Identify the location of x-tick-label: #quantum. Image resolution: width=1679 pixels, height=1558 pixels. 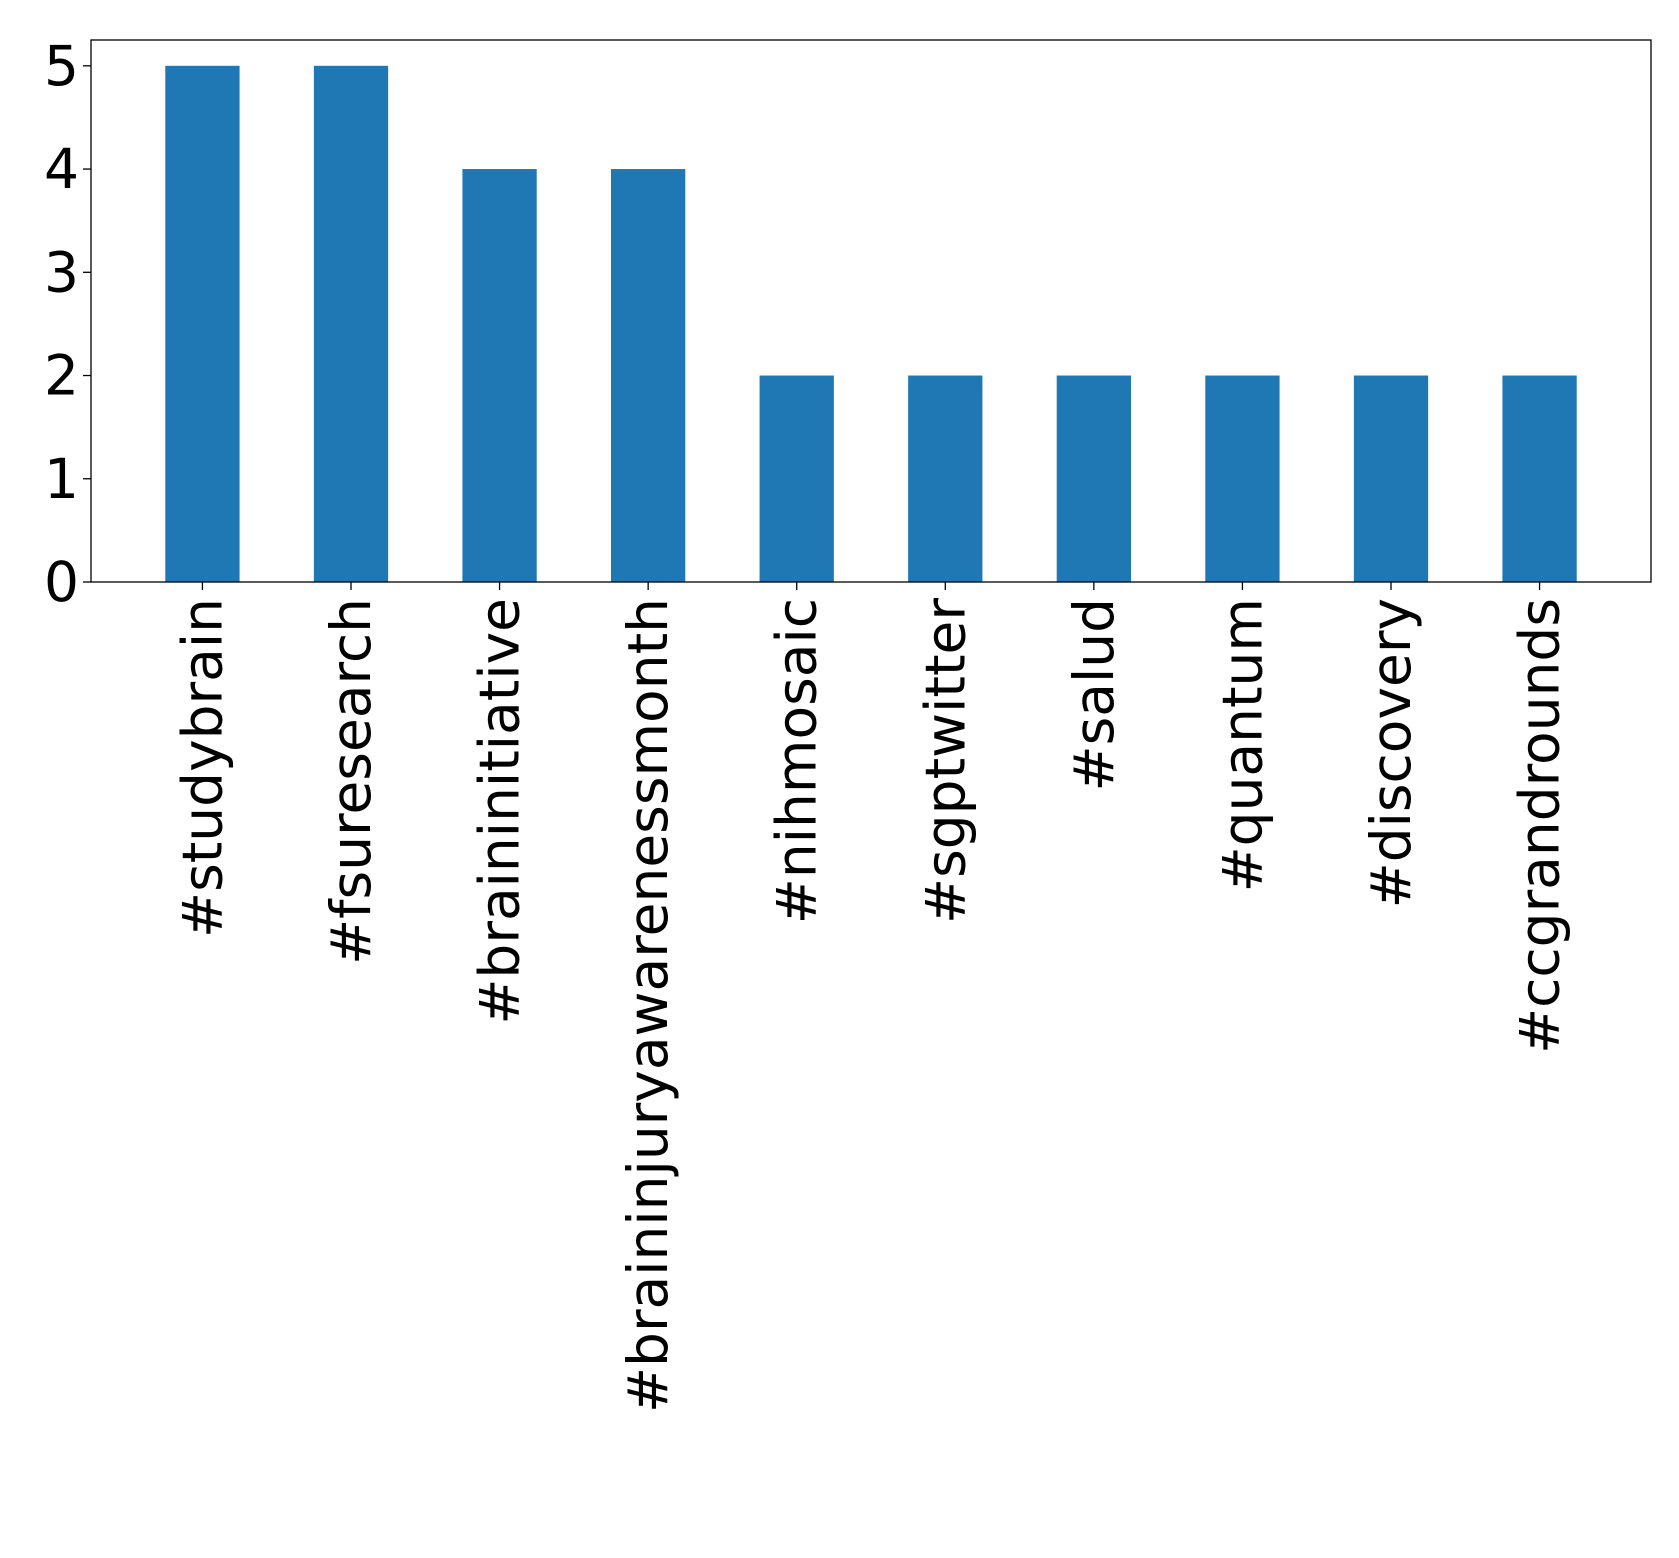
(1242, 745).